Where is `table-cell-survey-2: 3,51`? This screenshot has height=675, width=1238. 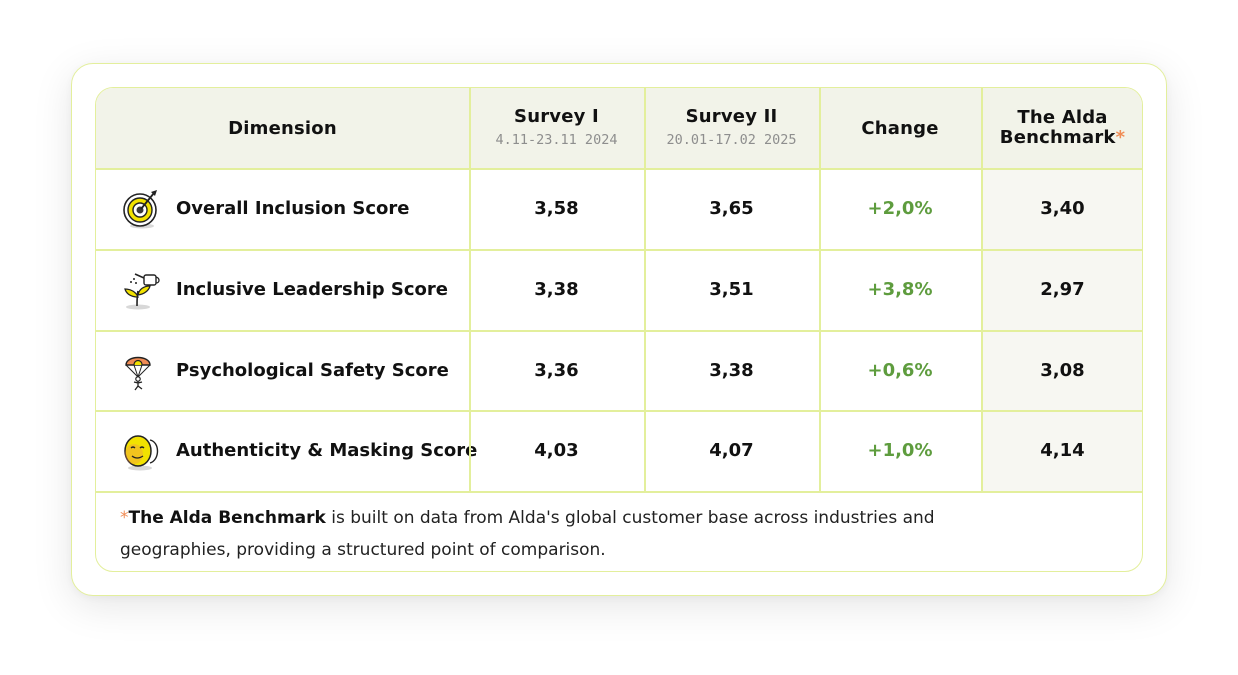 table-cell-survey-2: 3,51 is located at coordinates (731, 289).